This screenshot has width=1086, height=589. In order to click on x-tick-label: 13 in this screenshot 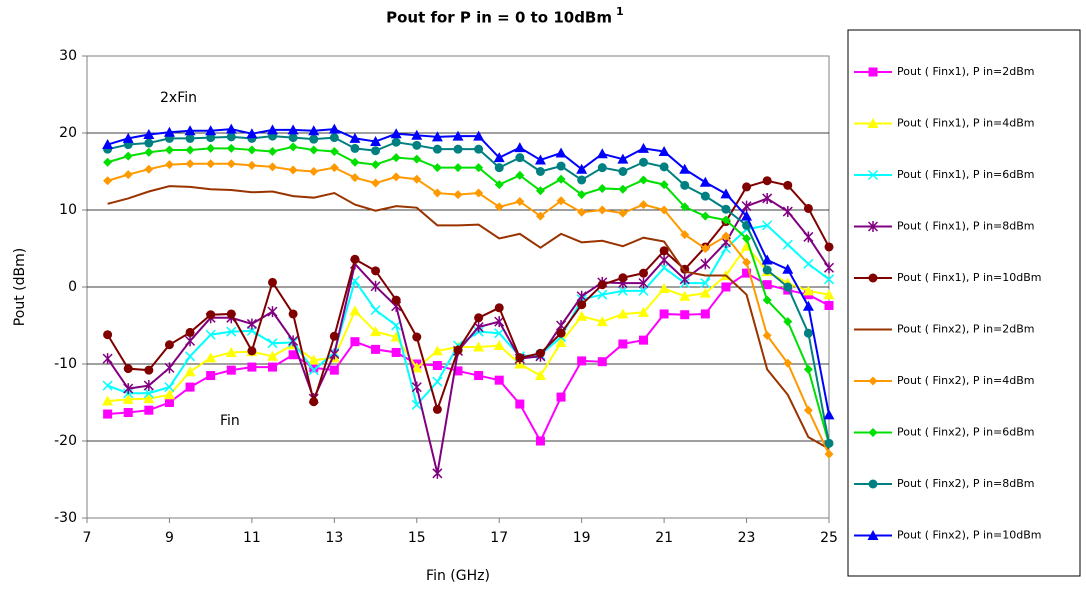, I will do `click(334, 538)`.